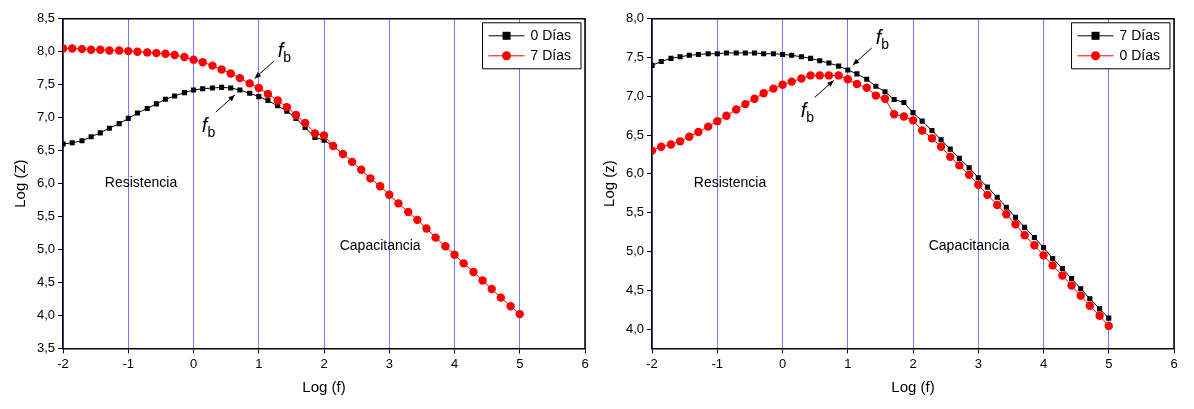 The height and width of the screenshot is (409, 1194). Describe the element at coordinates (324, 387) in the screenshot. I see `x-axis-title: Log (f)` at that location.